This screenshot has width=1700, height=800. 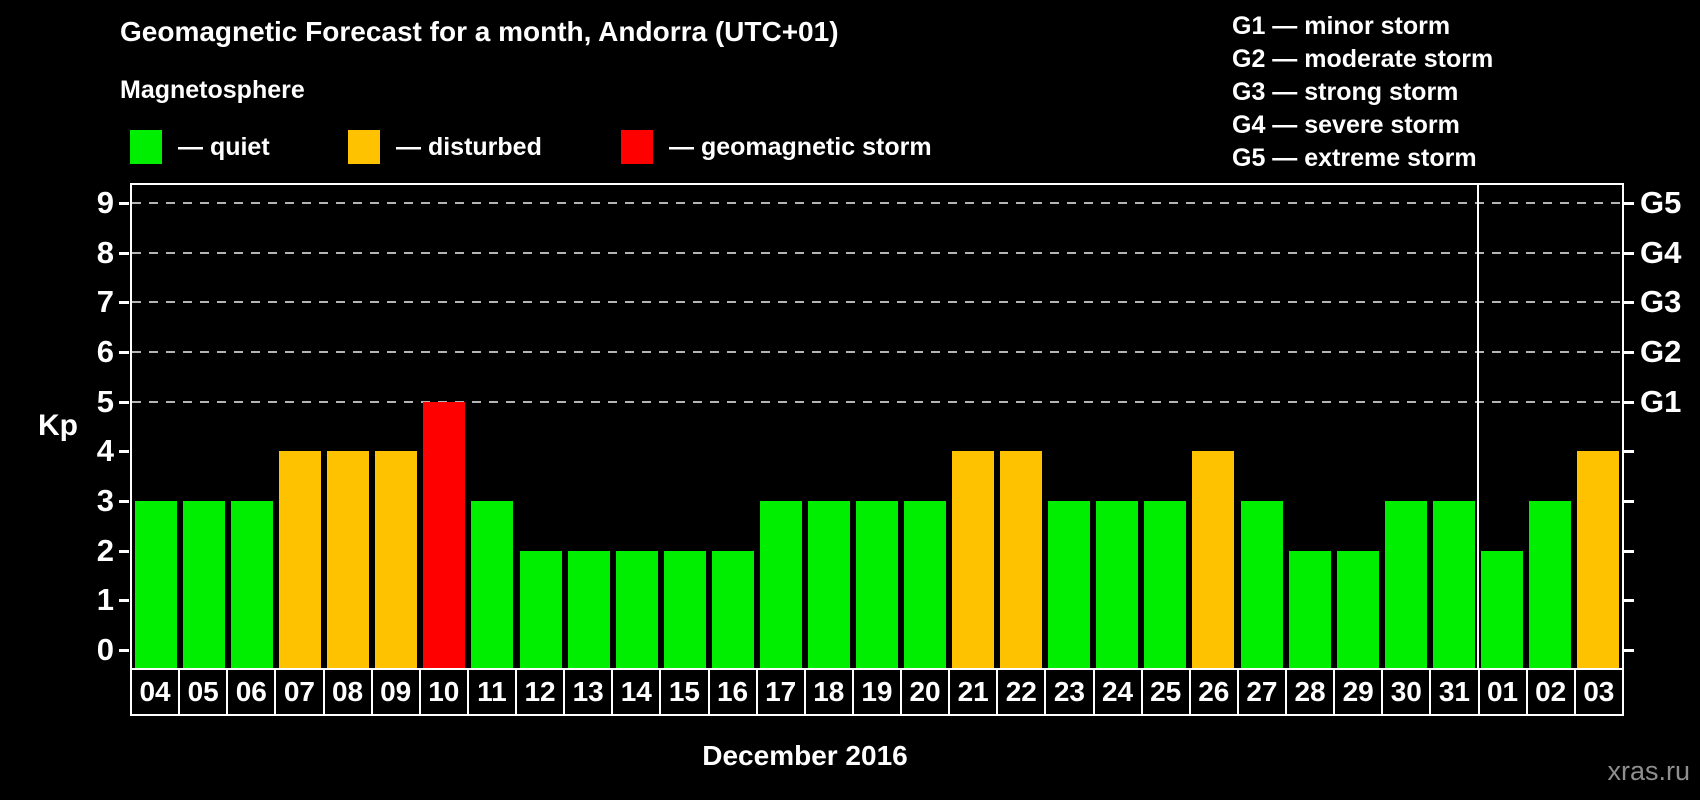 I want to click on date-cell-23: 23, so click(x=1070, y=692).